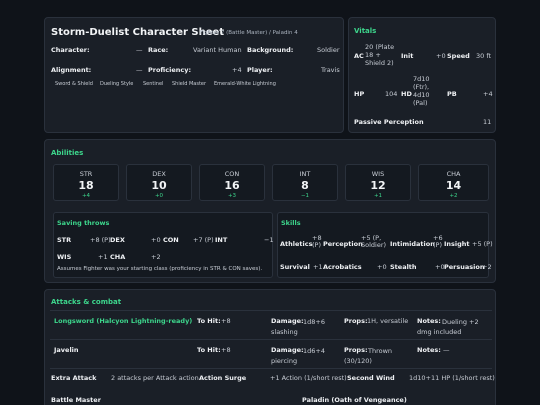  I want to click on hd-value: 7d10 (Ftr), 4d10 (Pal), so click(421, 91).